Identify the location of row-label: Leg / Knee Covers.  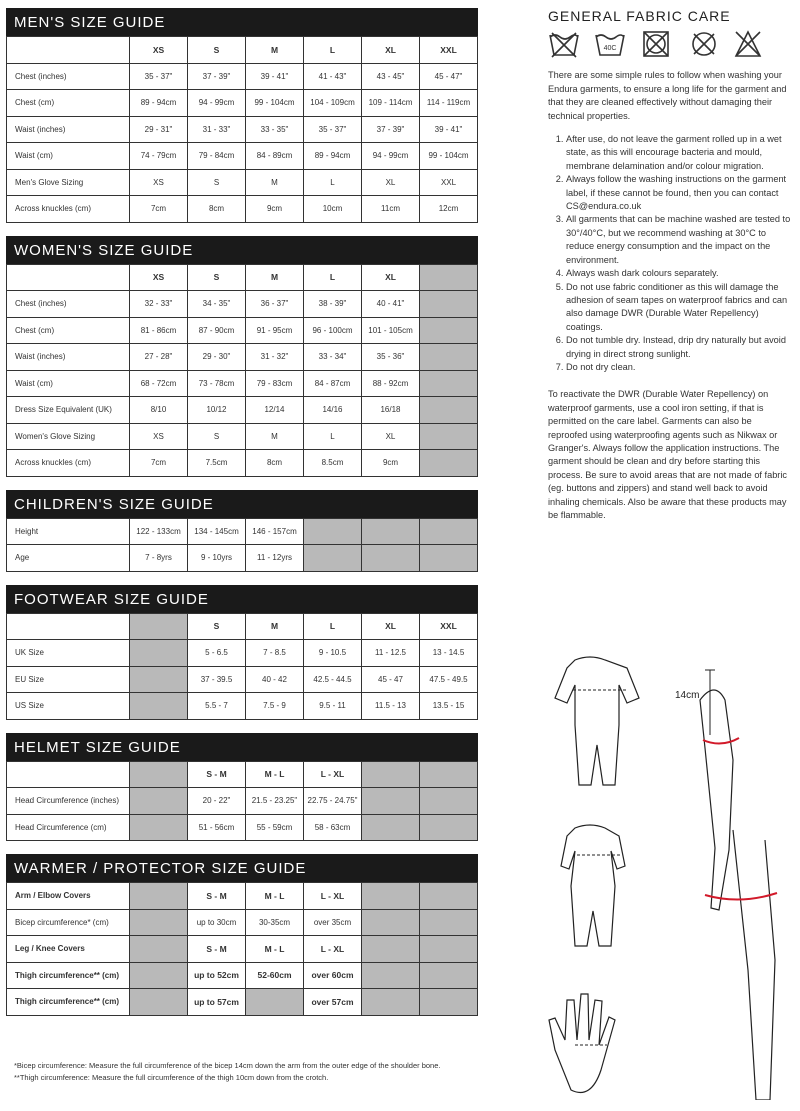
(68, 949).